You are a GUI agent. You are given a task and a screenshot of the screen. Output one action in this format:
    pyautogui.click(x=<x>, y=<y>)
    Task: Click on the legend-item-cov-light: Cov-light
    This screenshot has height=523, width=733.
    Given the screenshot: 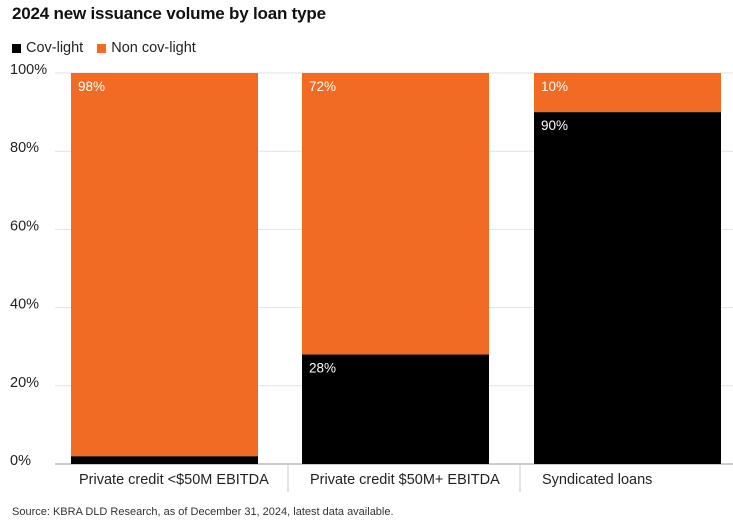 What is the action you would take?
    pyautogui.click(x=47, y=48)
    